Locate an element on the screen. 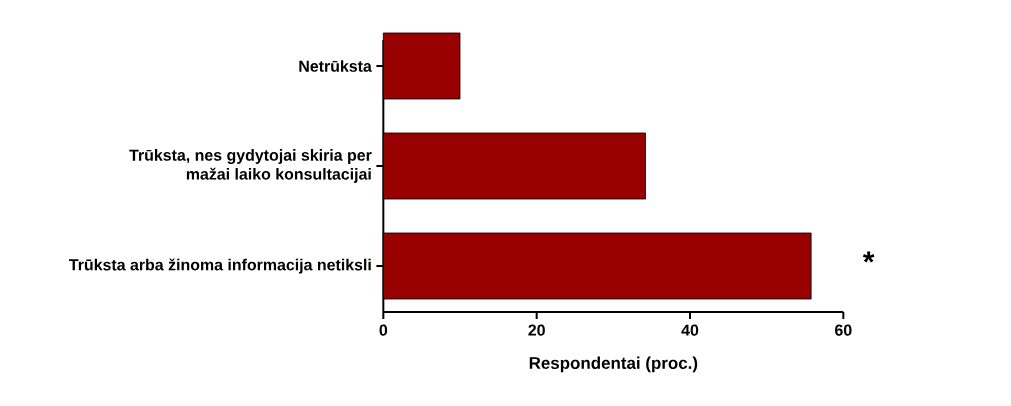  x-tick-label: 40 is located at coordinates (690, 330).